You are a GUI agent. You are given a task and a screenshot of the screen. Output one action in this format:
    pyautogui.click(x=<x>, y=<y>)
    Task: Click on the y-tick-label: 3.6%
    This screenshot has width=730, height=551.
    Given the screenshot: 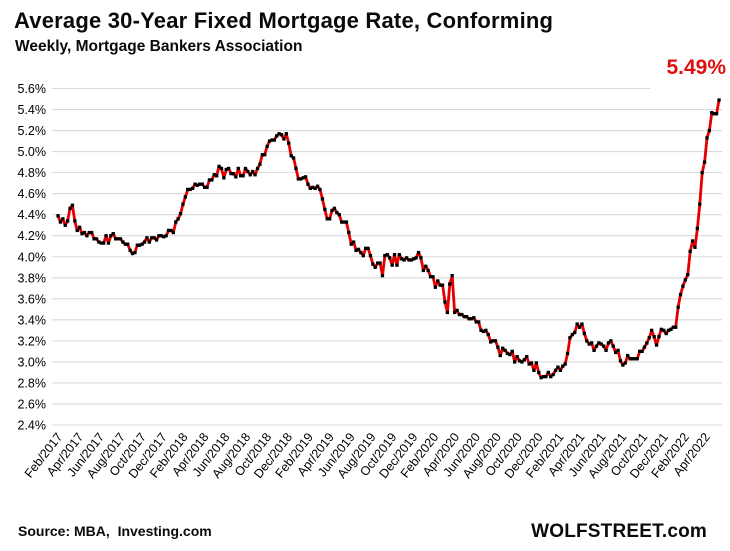 What is the action you would take?
    pyautogui.click(x=32, y=299)
    